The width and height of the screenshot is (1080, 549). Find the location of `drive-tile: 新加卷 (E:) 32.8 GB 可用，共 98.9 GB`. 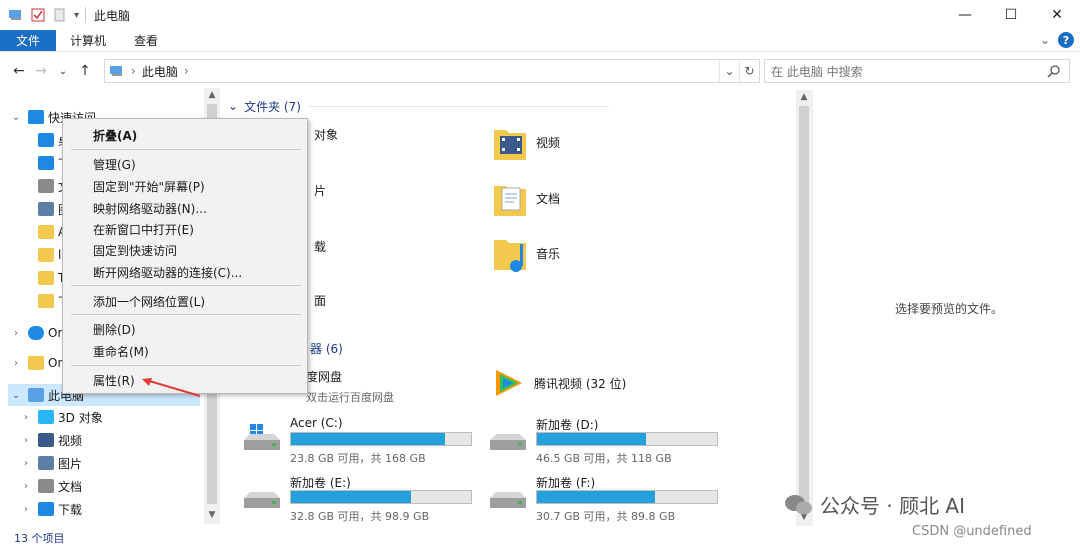

drive-tile: 新加卷 (E:) 32.8 GB 可用，共 98.9 GB is located at coordinates (362, 499).